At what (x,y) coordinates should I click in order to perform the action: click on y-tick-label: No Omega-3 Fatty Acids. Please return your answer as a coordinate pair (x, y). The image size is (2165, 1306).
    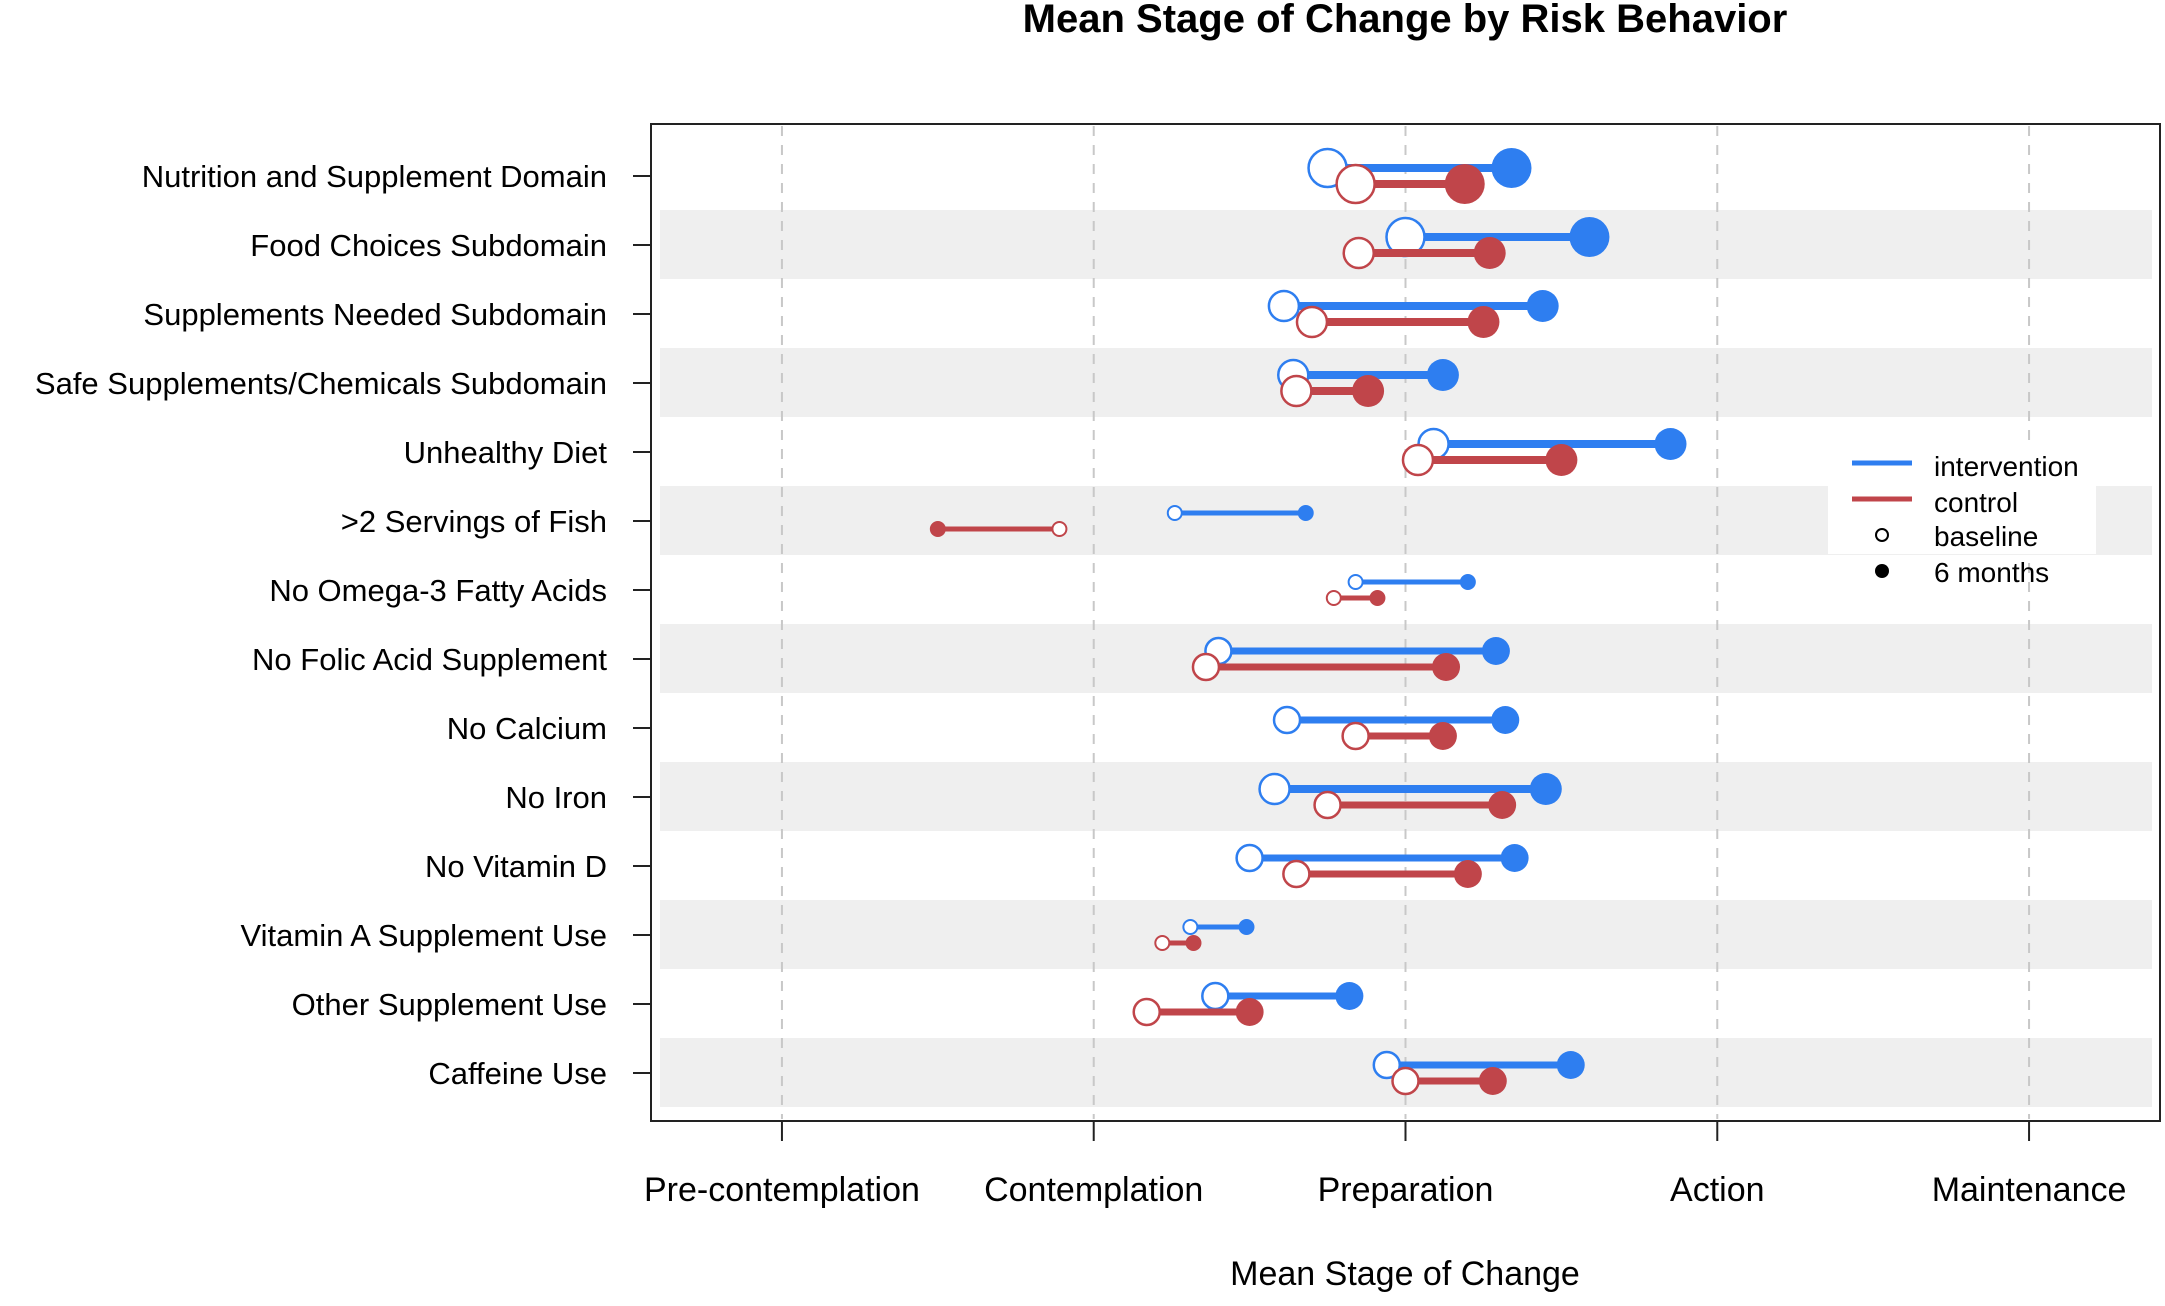
    Looking at the image, I should click on (438, 590).